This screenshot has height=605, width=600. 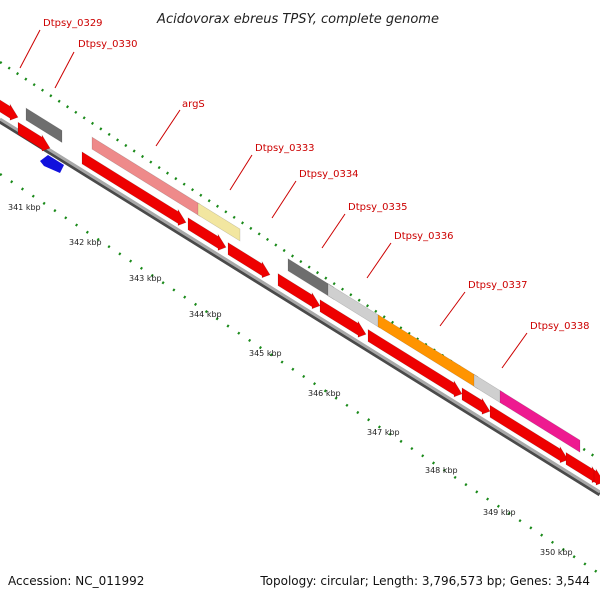 What do you see at coordinates (329, 174) in the screenshot?
I see `gene-label-dtpsy-0334: Dtpsy_0334` at bounding box center [329, 174].